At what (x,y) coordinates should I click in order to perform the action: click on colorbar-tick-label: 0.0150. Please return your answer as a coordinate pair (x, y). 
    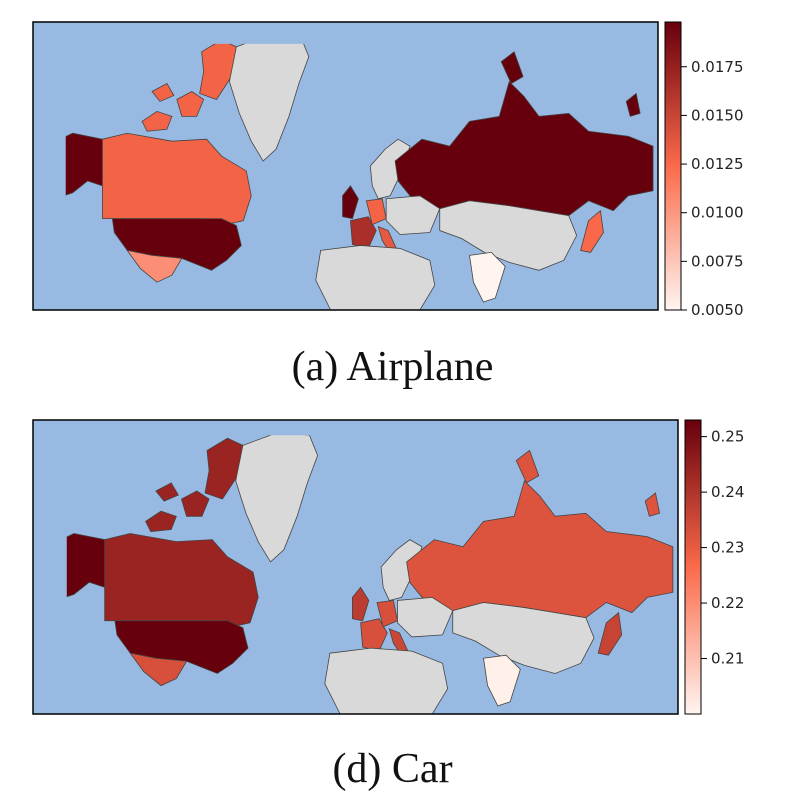
    Looking at the image, I should click on (717, 115).